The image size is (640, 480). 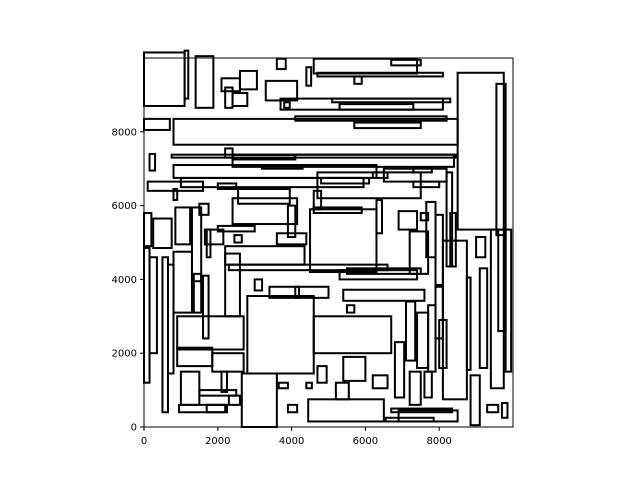 I want to click on y-tick-label: 0, so click(x=134, y=428).